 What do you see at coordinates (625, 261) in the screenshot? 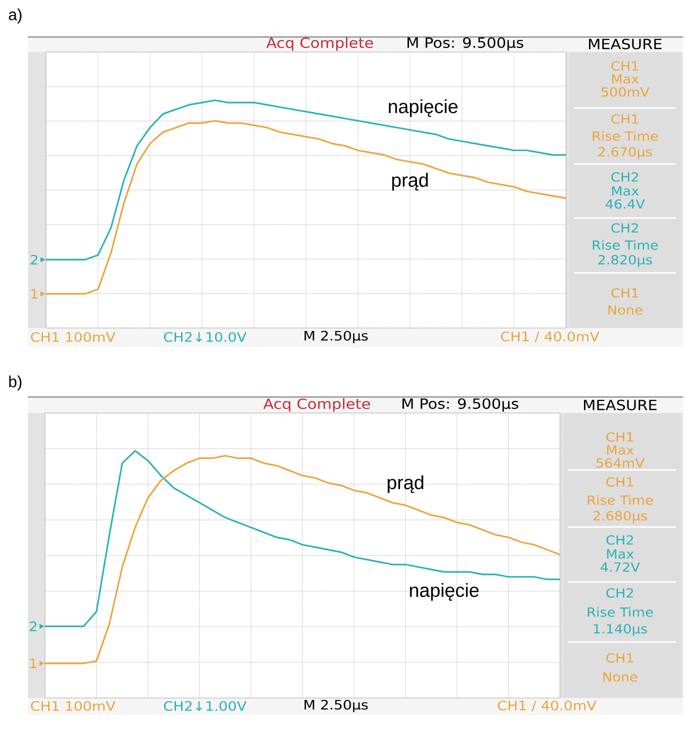
I see `text: 2.820µs` at bounding box center [625, 261].